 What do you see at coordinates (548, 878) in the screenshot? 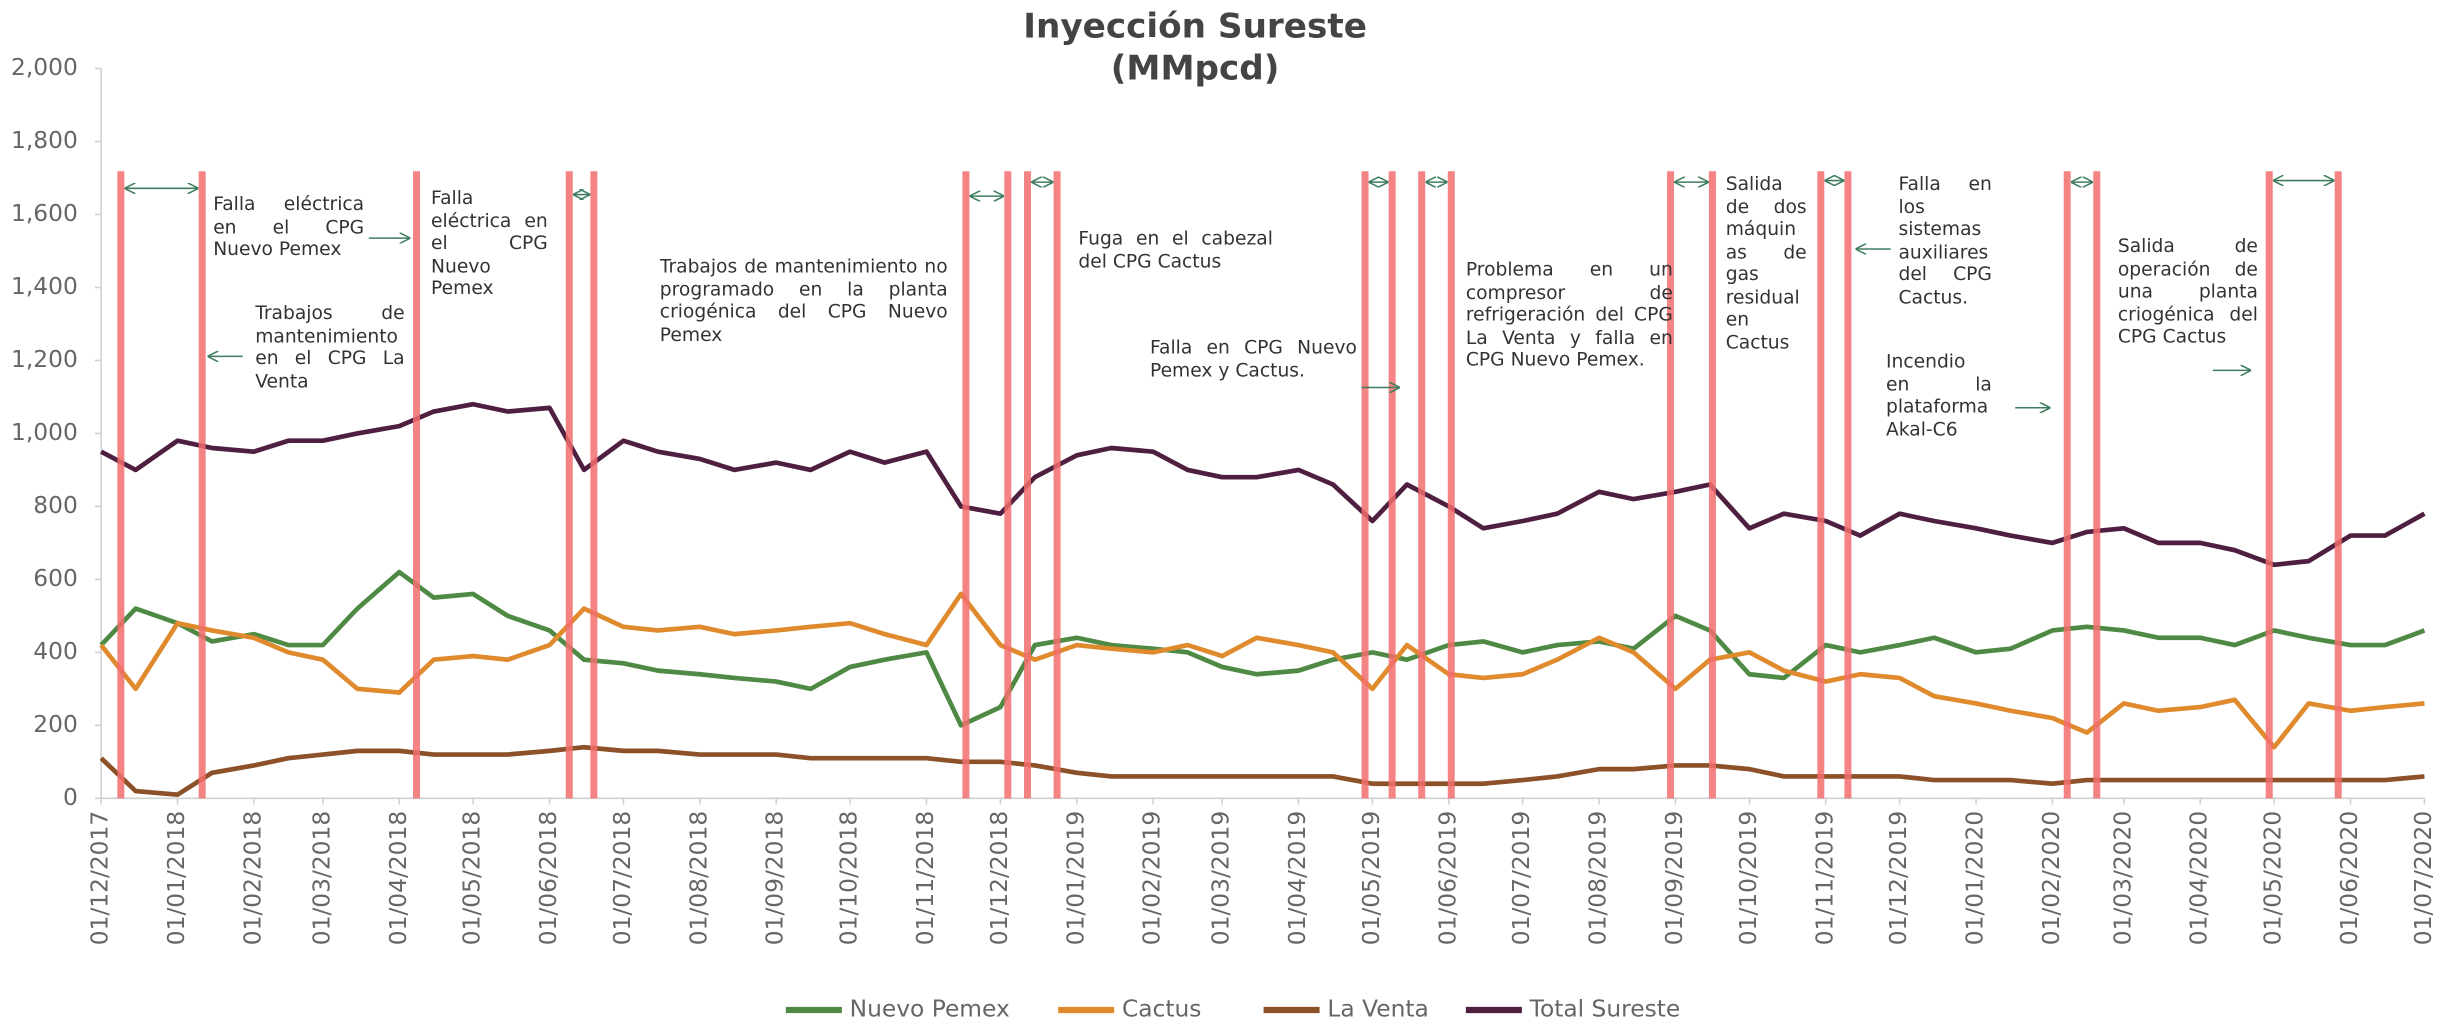
I see `x-tick-label: 01/06/2018` at bounding box center [548, 878].